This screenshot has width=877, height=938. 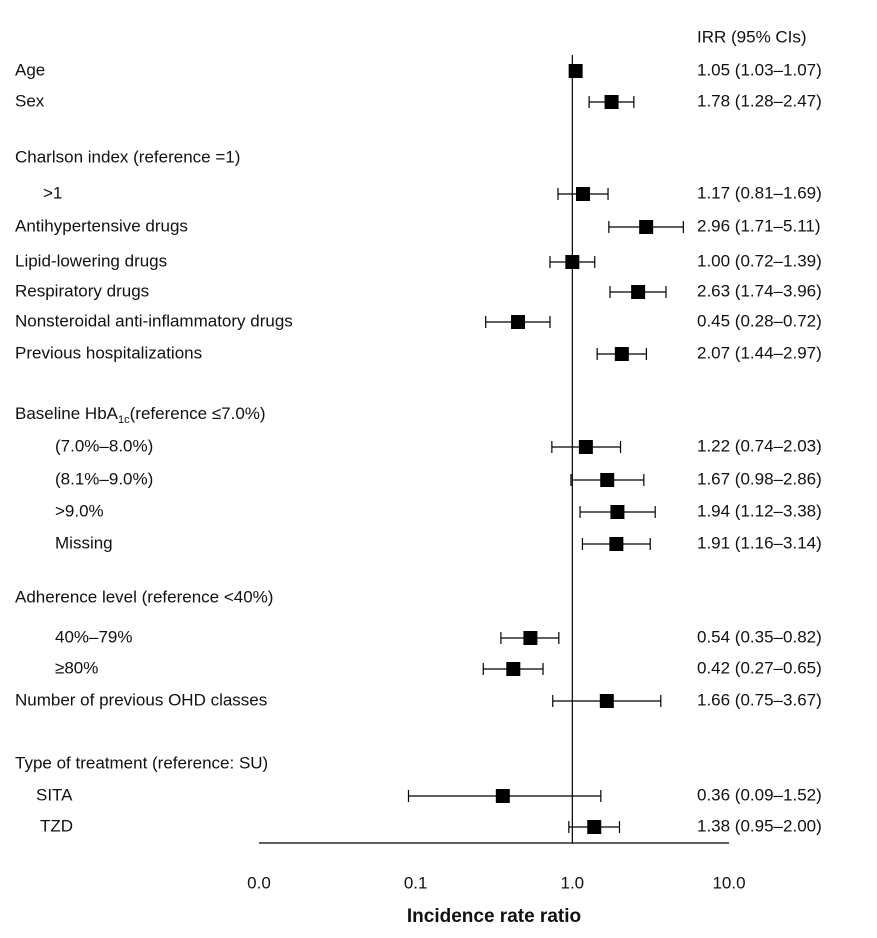 I want to click on row-label: Number of previous OHD classes, so click(x=141, y=699).